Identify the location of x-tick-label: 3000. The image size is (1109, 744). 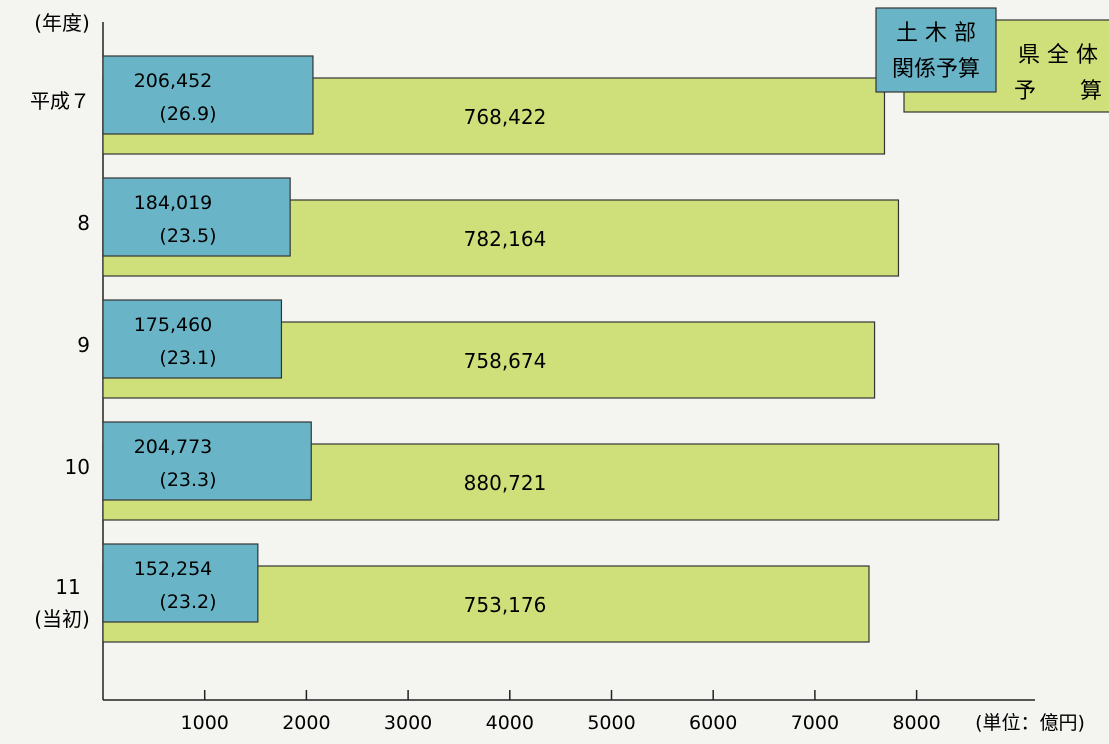
(408, 723).